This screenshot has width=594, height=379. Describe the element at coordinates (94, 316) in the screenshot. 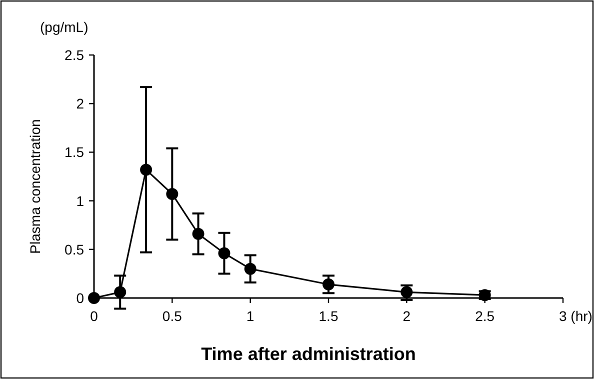

I see `x-tick-label: 0` at that location.